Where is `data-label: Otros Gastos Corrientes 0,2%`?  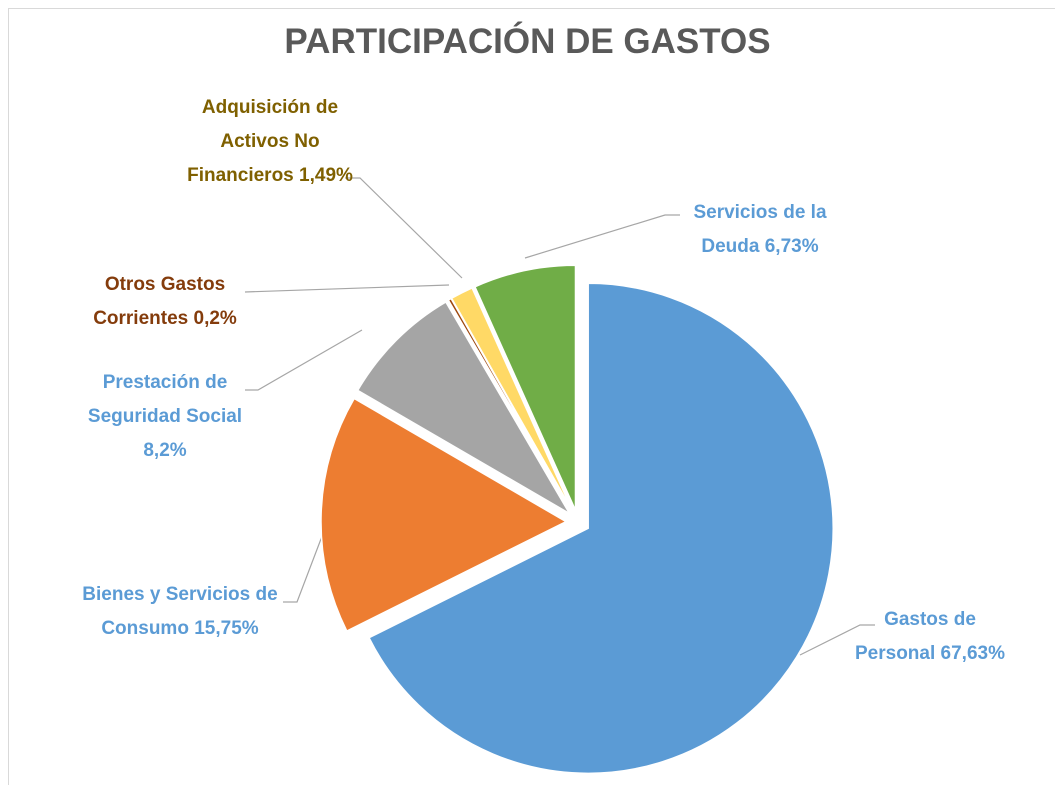
data-label: Otros Gastos Corrientes 0,2% is located at coordinates (165, 302).